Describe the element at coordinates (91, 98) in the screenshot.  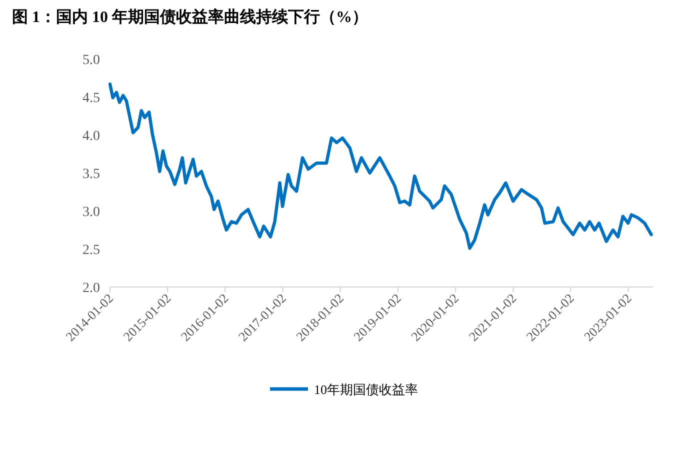
I see `y-tick-label: 4.5` at that location.